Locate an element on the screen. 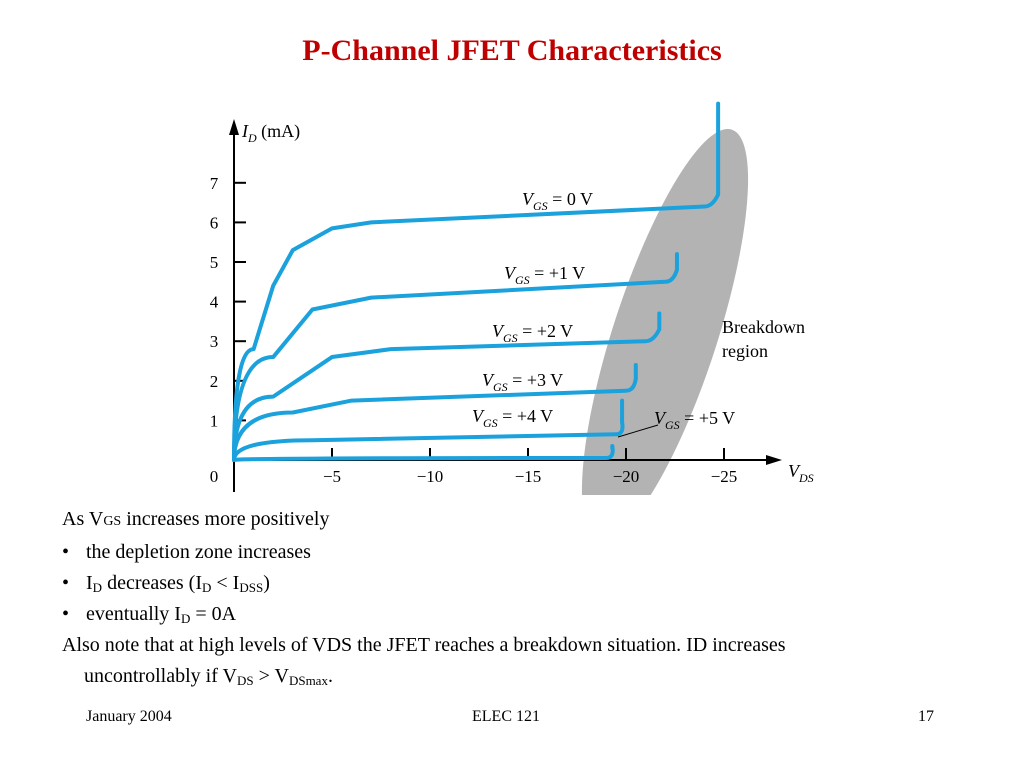 This screenshot has height=768, width=1024. vgs5-leader-line is located at coordinates (638, 431).